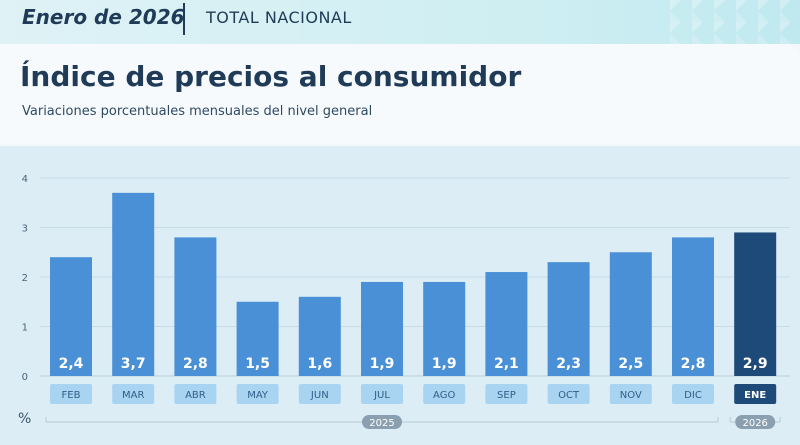 Image resolution: width=800 pixels, height=445 pixels. I want to click on category-tick-label: FEB, so click(71, 395).